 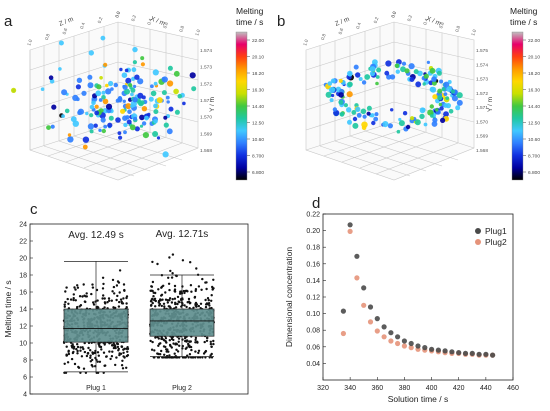 What do you see at coordinates (482, 108) in the screenshot?
I see `y-tick-label: 1.571` at bounding box center [482, 108].